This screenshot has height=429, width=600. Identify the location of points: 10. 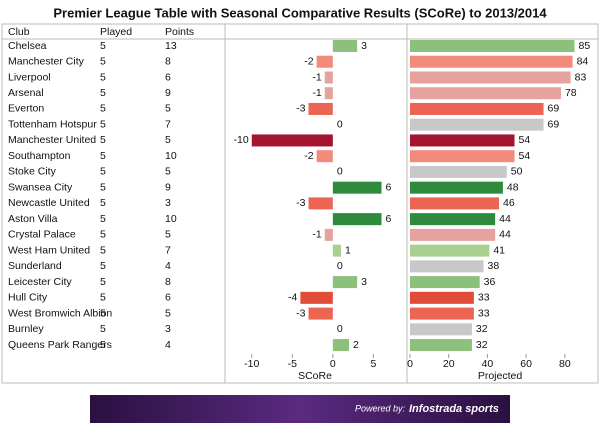
(171, 219).